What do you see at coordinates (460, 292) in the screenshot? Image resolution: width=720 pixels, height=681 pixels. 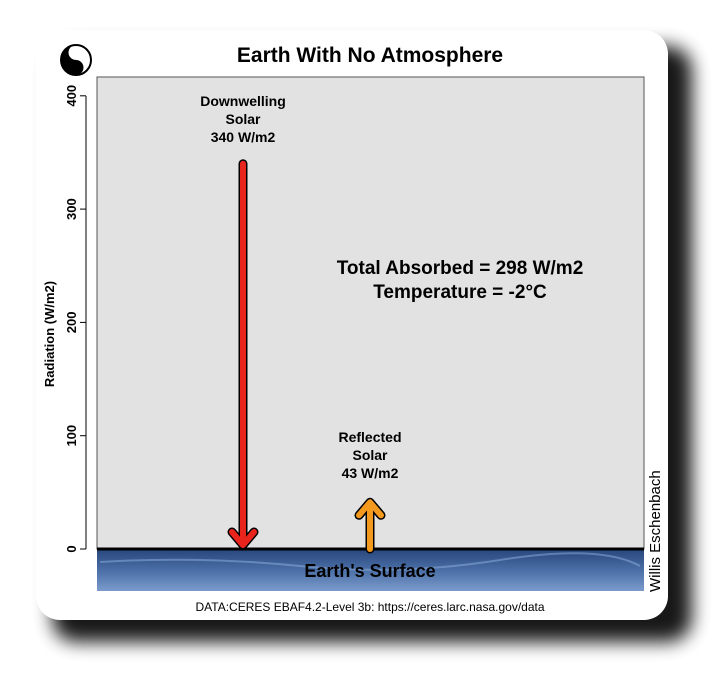 I see `temperature-annotation: Temperature = -2°C` at bounding box center [460, 292].